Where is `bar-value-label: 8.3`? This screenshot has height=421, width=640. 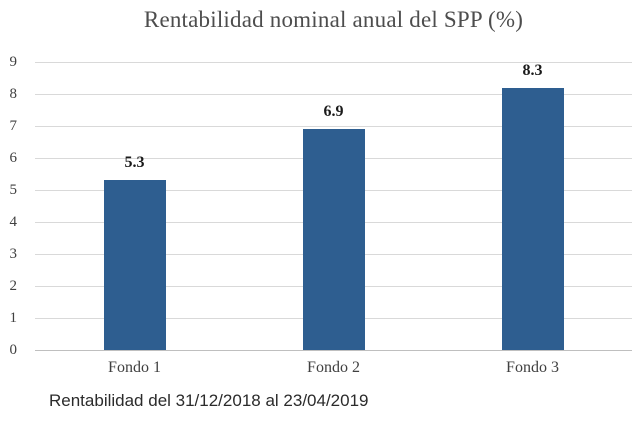 bar-value-label: 8.3 is located at coordinates (532, 70).